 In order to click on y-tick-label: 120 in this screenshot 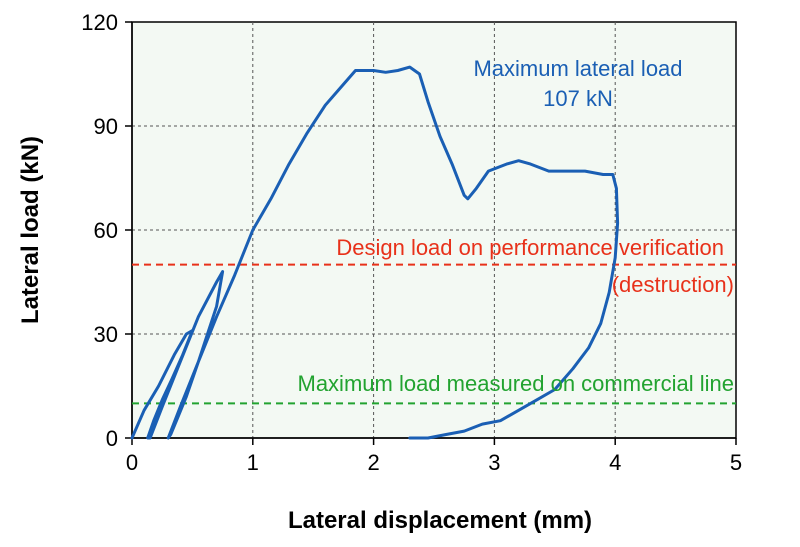, I will do `click(99, 22)`.